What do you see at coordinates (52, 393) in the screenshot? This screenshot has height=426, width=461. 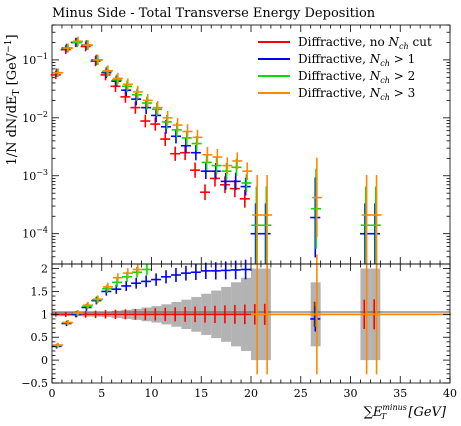 I see `x-tick-label: 0` at bounding box center [52, 393].